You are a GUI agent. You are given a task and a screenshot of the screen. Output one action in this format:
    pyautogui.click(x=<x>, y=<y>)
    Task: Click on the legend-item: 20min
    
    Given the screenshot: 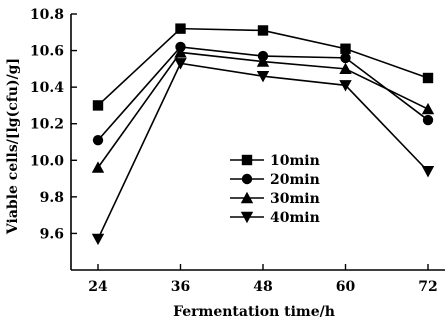 What is the action you would take?
    pyautogui.click(x=275, y=180)
    